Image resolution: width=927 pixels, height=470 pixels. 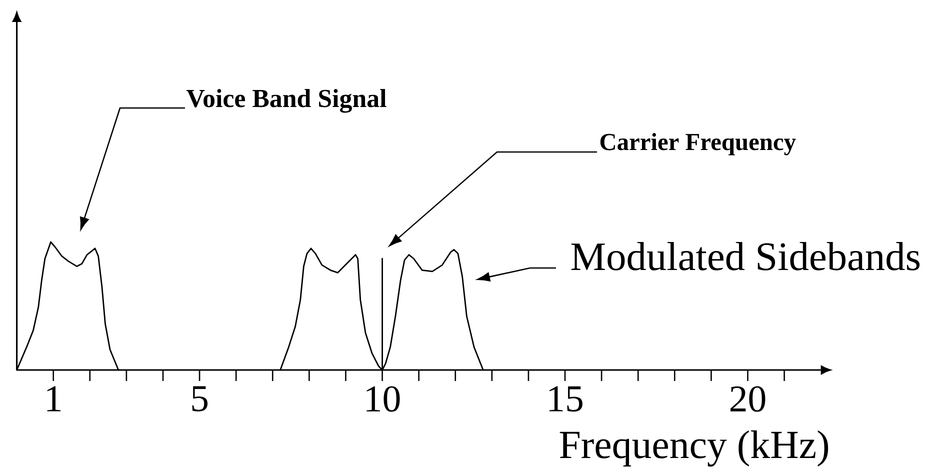 What do you see at coordinates (745, 256) in the screenshot?
I see `annotation: Modulated Sidebands` at bounding box center [745, 256].